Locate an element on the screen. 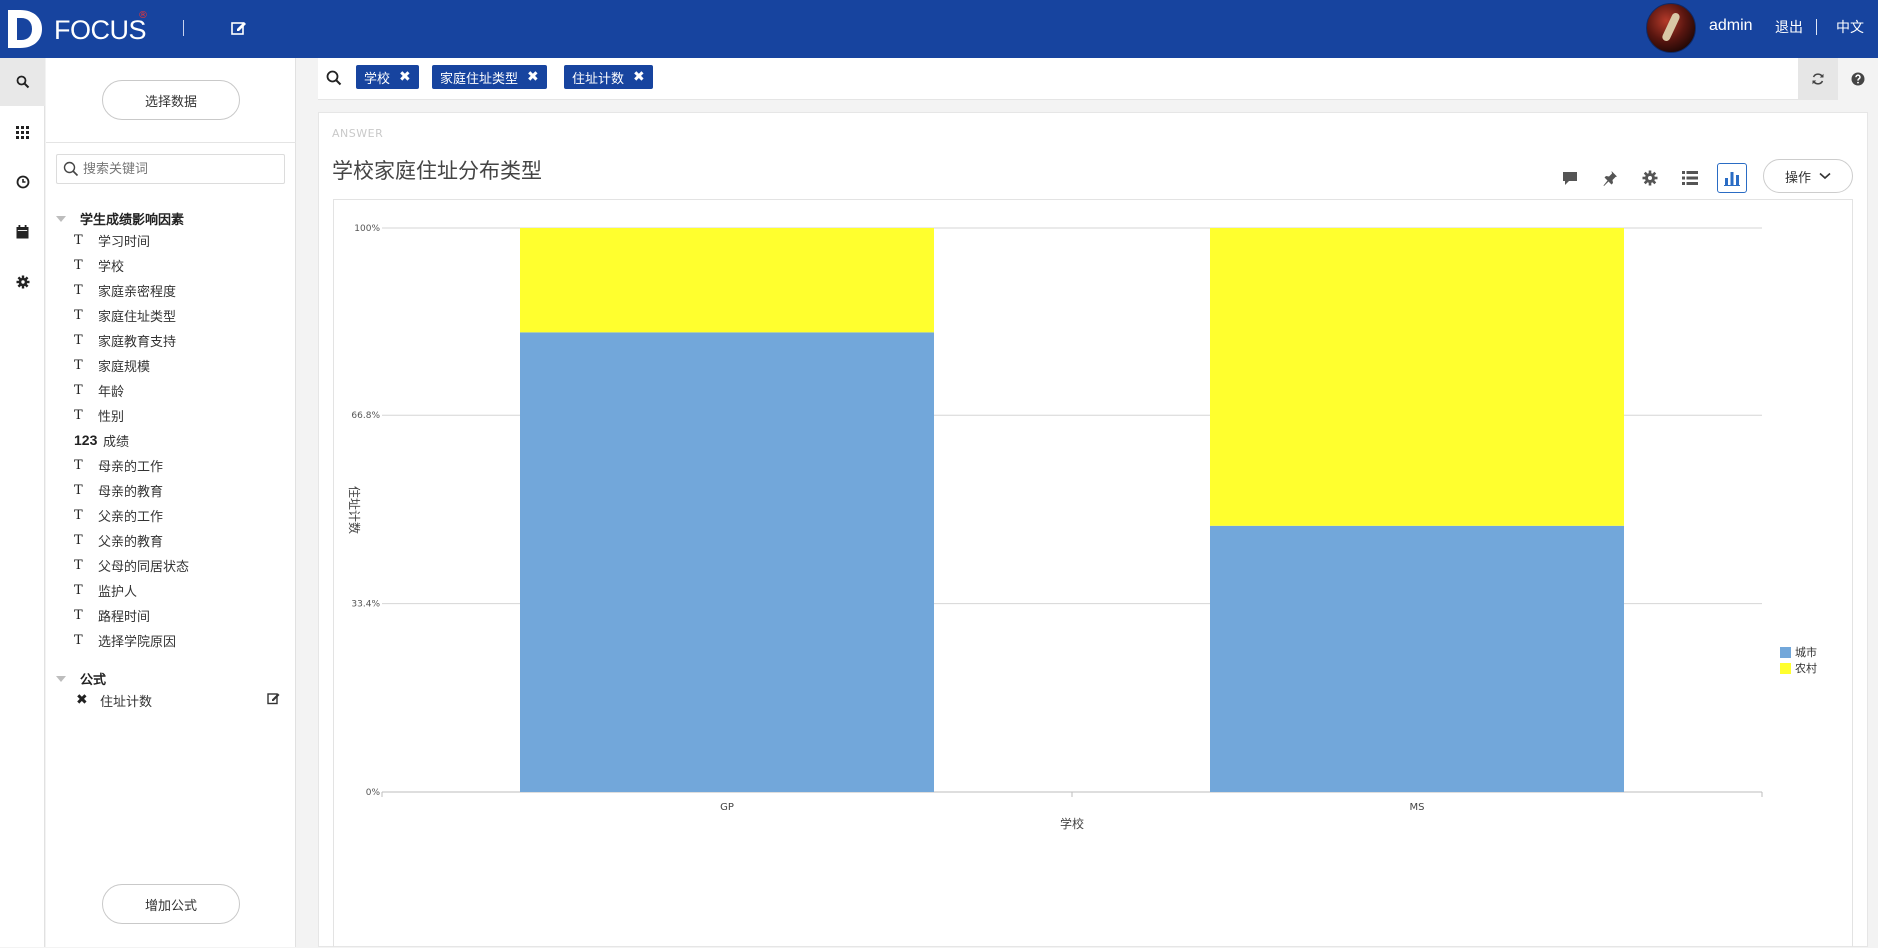 The height and width of the screenshot is (948, 1878). filter-chip-address-type: 家庭住址类型 ✖ is located at coordinates (489, 77).